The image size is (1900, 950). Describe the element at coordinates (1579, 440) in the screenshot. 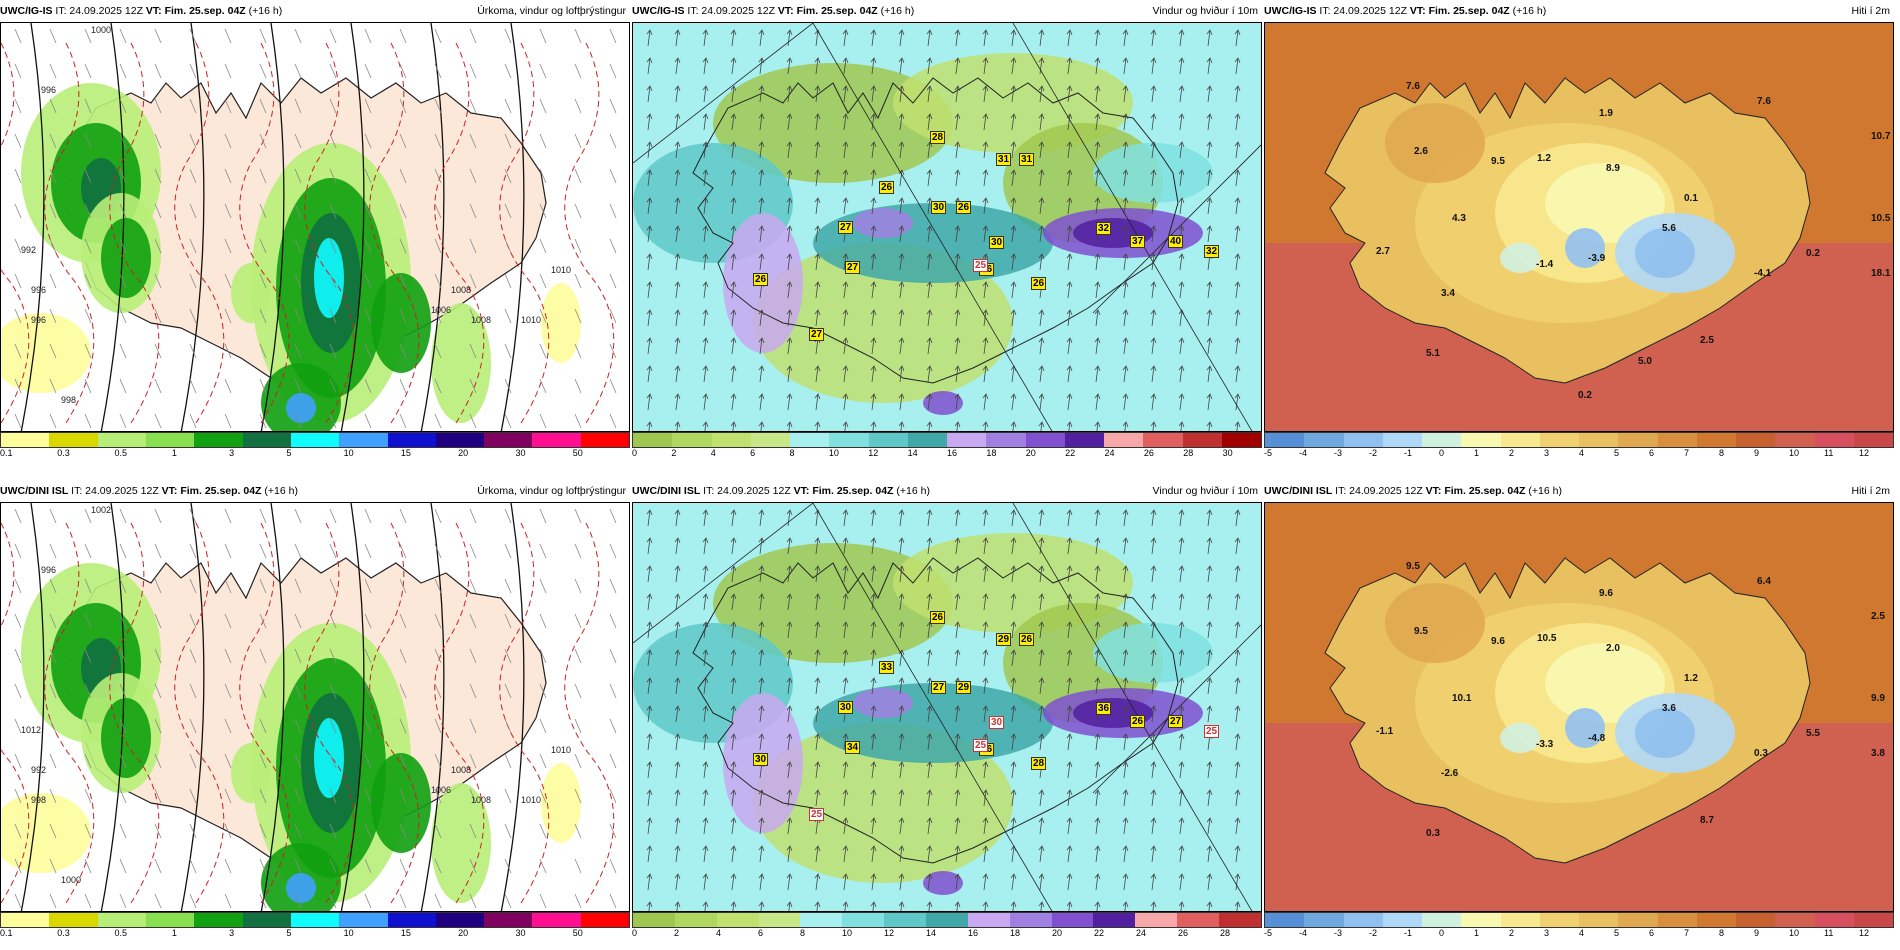

I see `colorbar-strip` at that location.